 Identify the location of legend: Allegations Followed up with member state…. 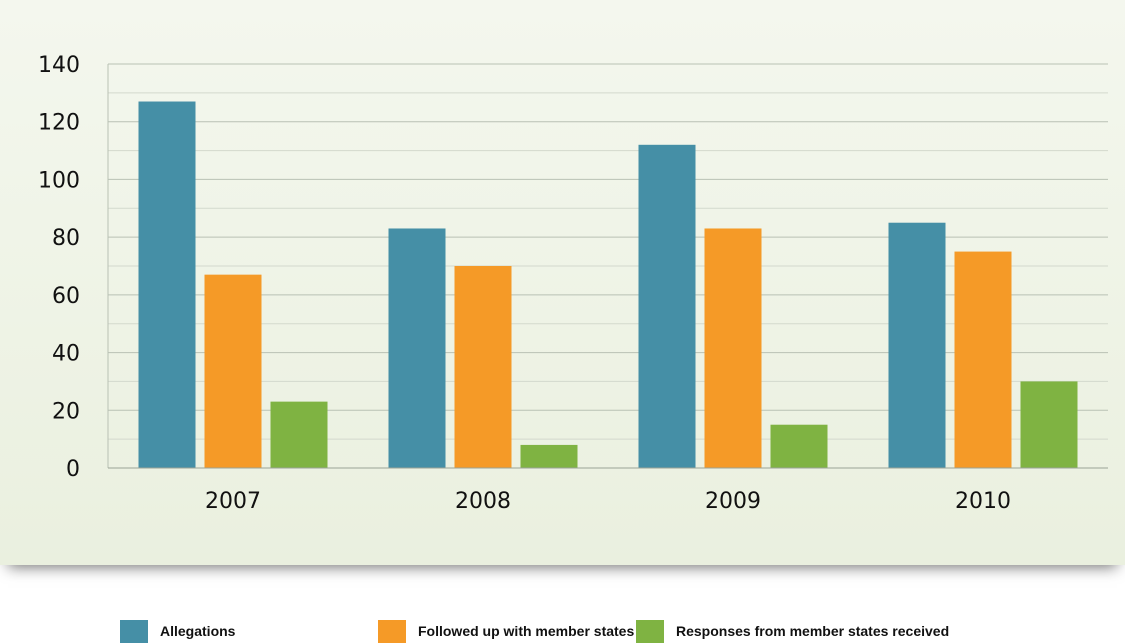
(562, 631).